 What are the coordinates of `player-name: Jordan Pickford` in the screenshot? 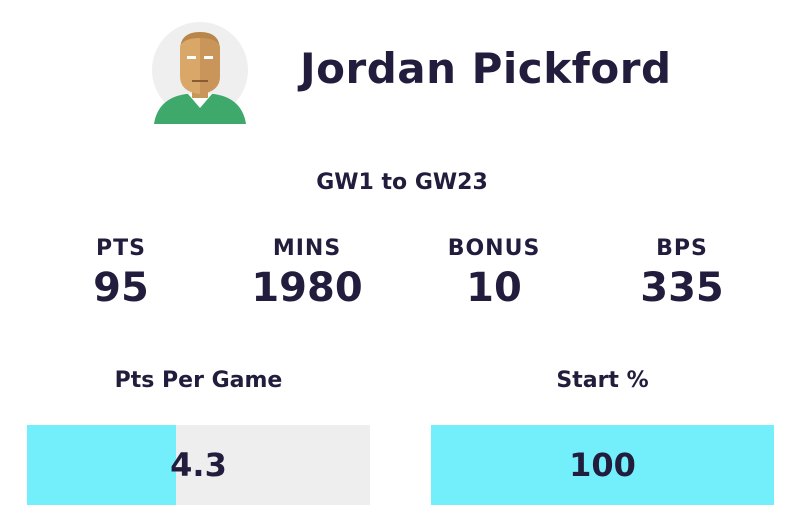 It's located at (486, 68).